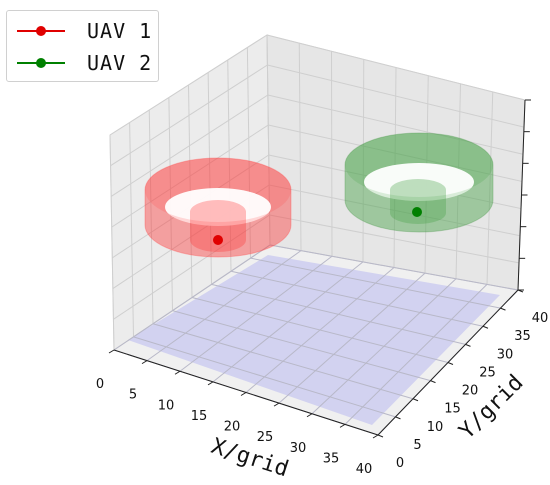 This screenshot has width=550, height=485. I want to click on uav2-ring-inner-wall, so click(418, 201).